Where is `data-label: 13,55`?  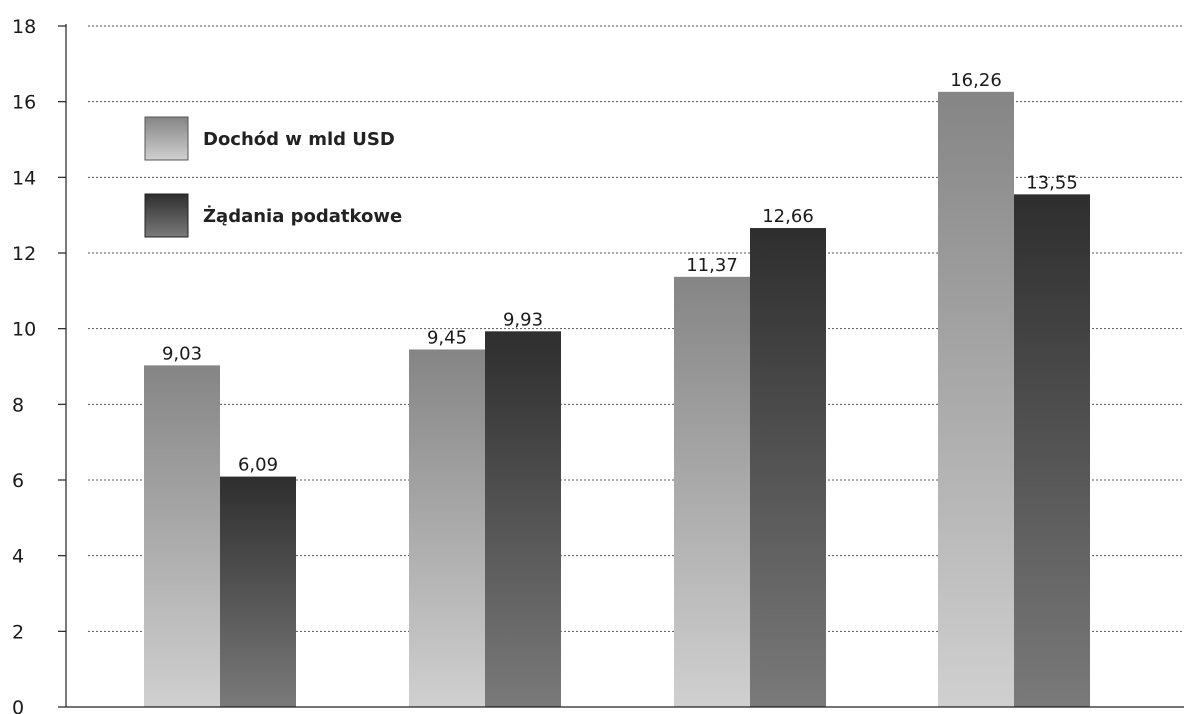
data-label: 13,55 is located at coordinates (1052, 182).